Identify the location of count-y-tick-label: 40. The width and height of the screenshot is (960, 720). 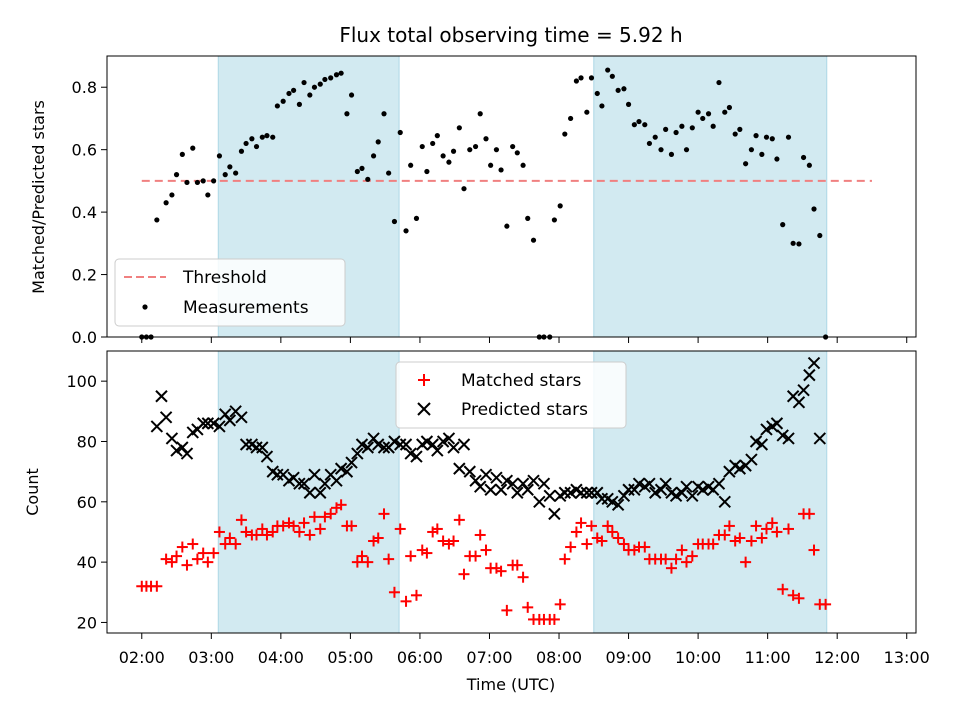
(87, 562).